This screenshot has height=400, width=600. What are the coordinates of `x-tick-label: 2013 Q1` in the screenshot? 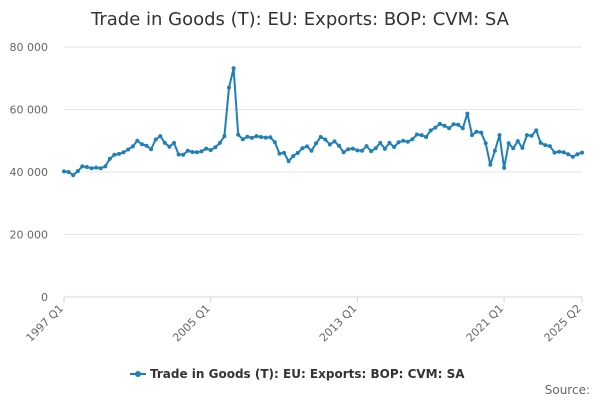 It's located at (338, 323).